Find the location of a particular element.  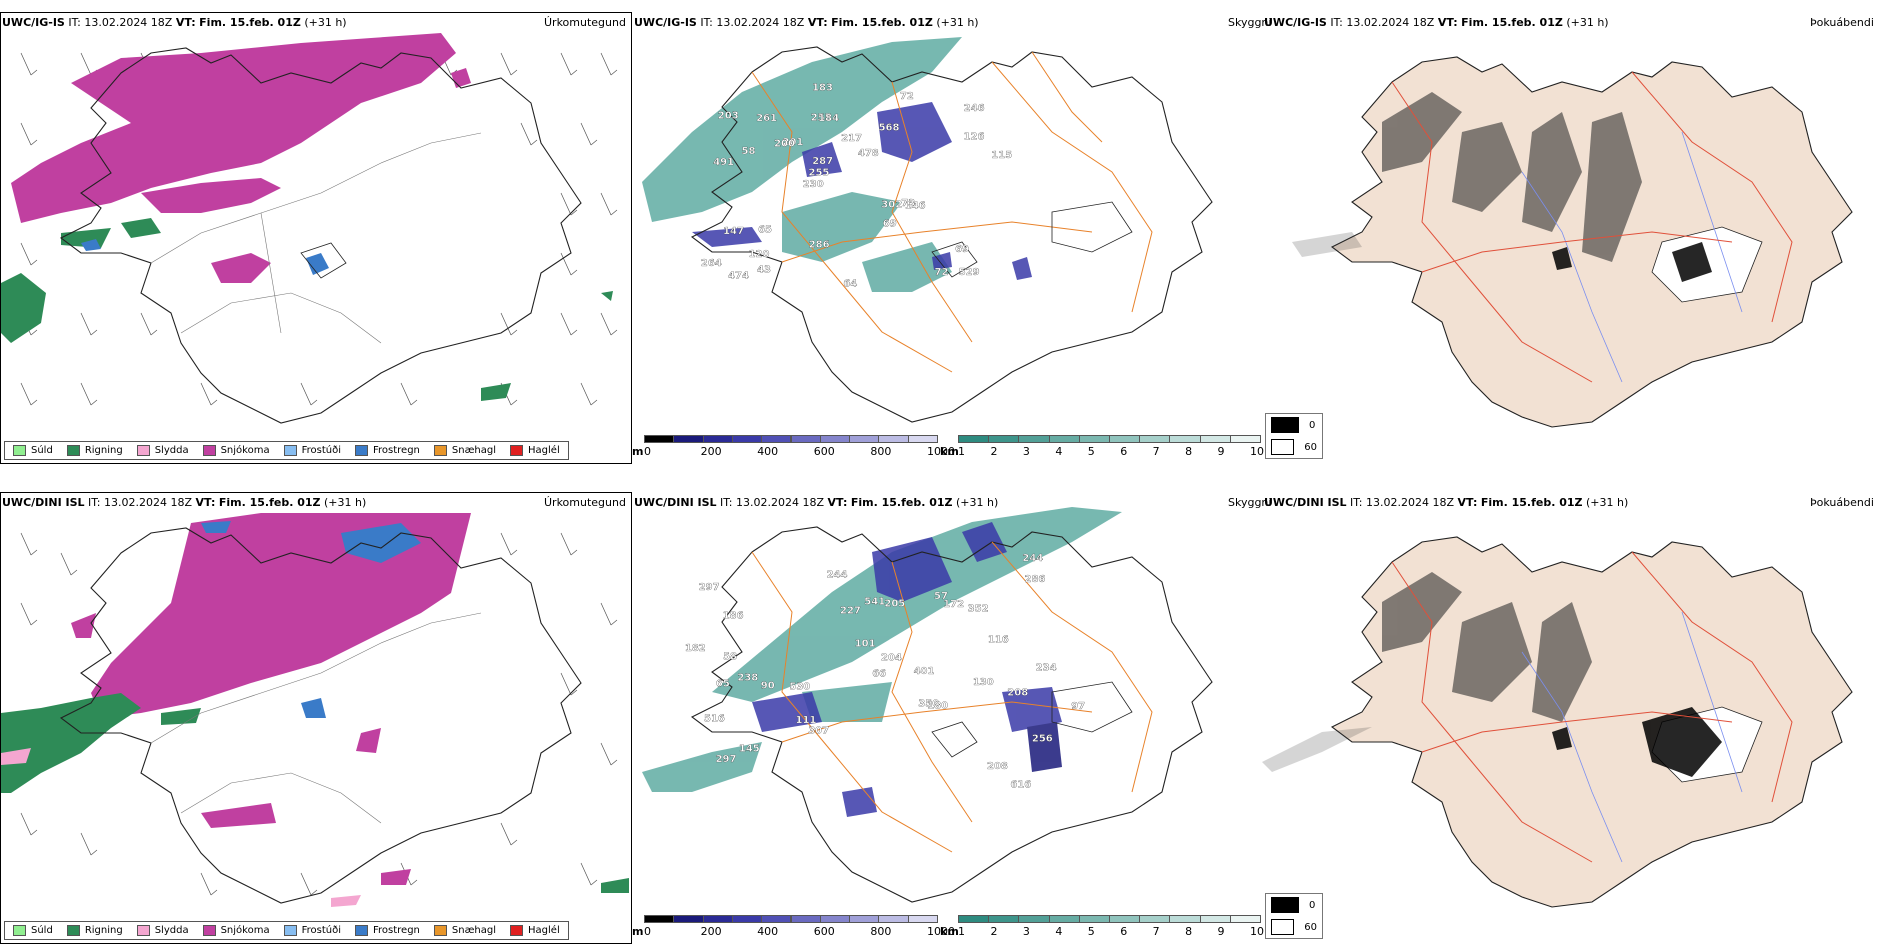

fog-legend-item: 0 is located at coordinates (1294, 425).